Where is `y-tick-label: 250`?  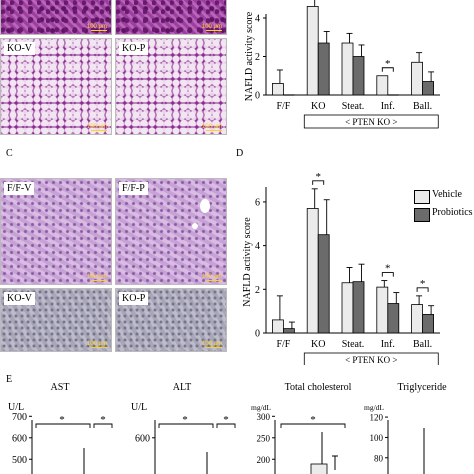
y-tick-label: 250 is located at coordinates (264, 438).